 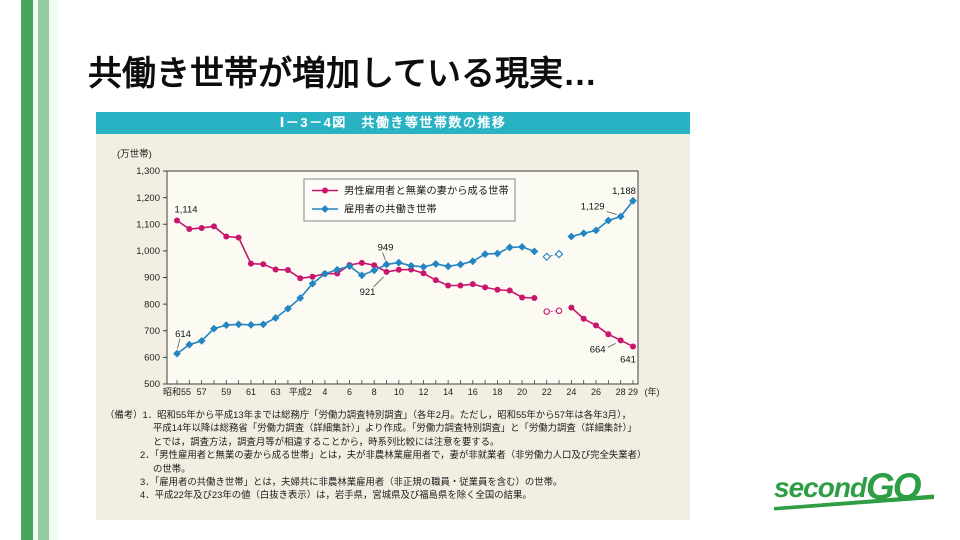 I want to click on legend-box, so click(x=409, y=200).